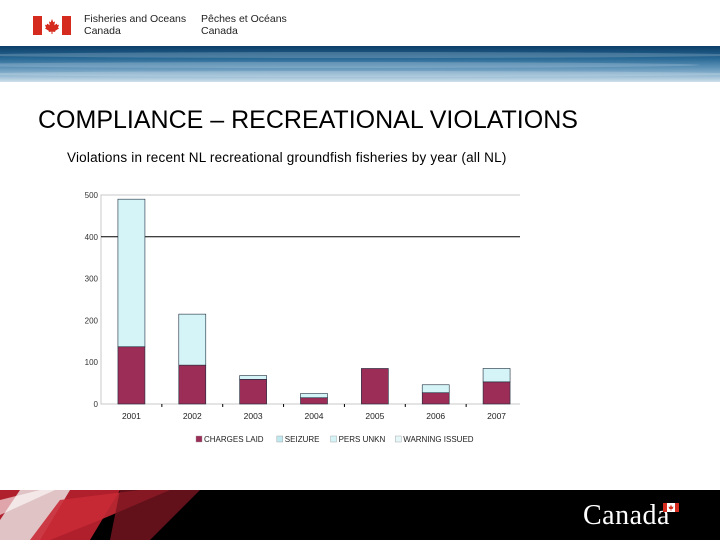 Image resolution: width=720 pixels, height=540 pixels. I want to click on canada-flag-icon, so click(52, 25).